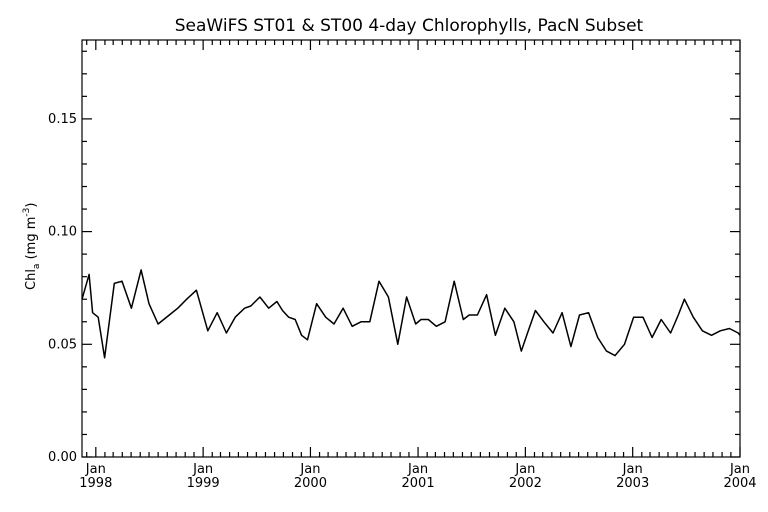 Image resolution: width=768 pixels, height=512 pixels. What do you see at coordinates (632, 483) in the screenshot?
I see `x-tick-label-year: 2003` at bounding box center [632, 483].